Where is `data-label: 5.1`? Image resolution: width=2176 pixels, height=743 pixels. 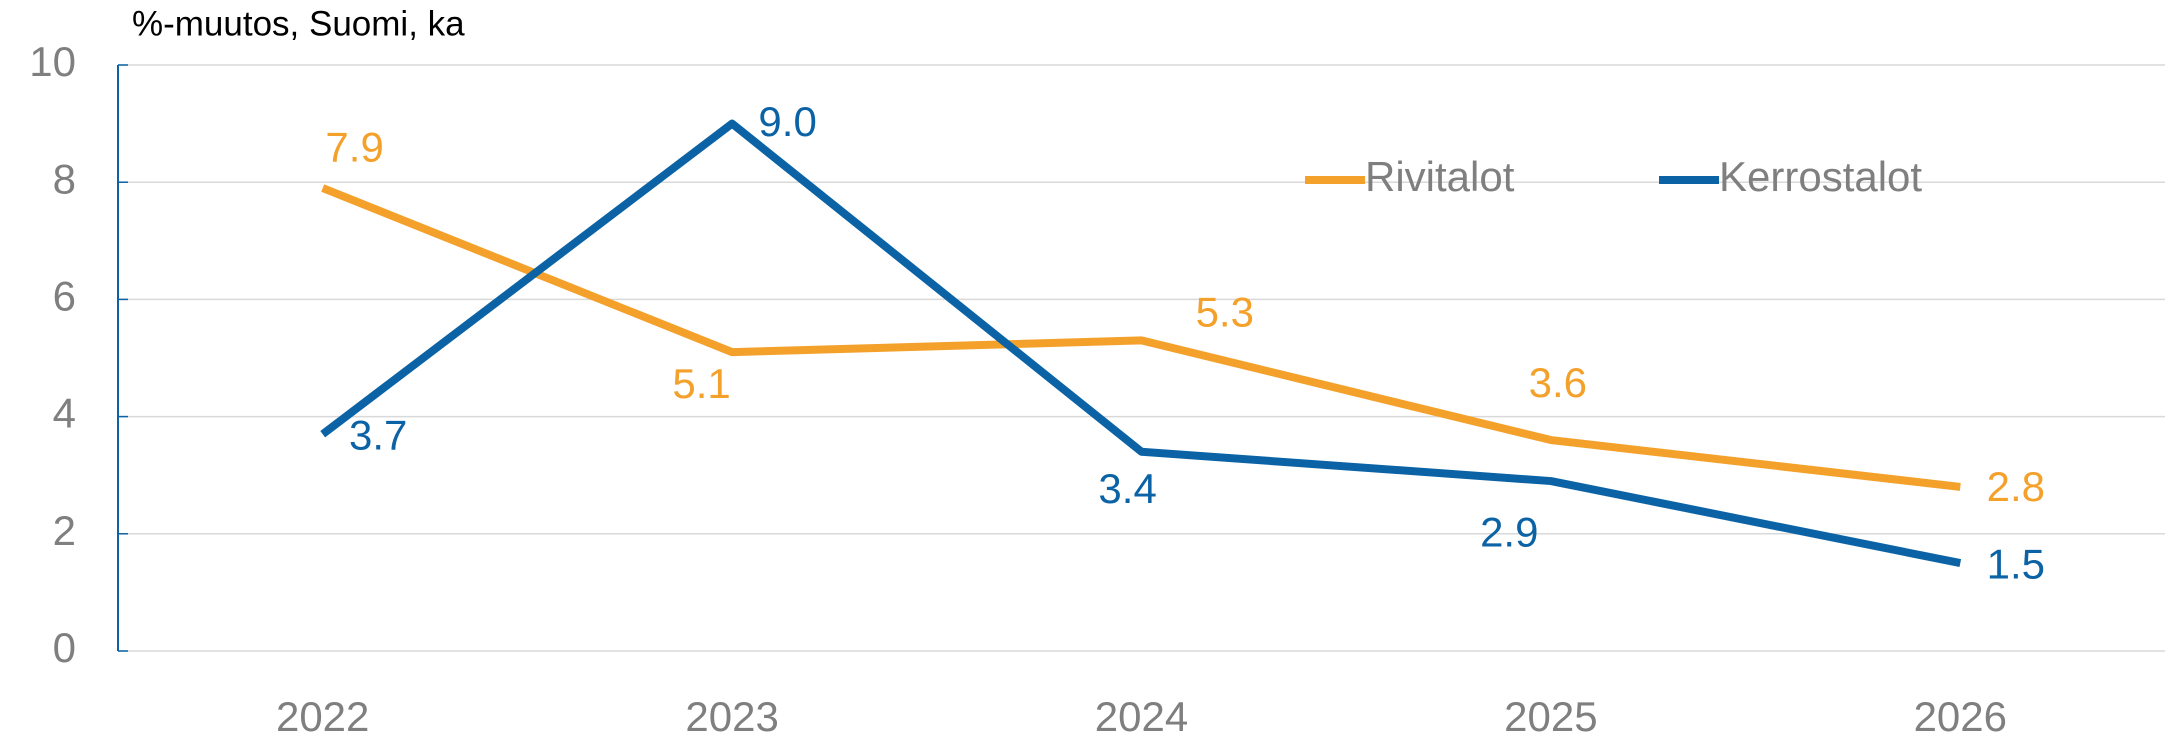 data-label: 5.1 is located at coordinates (701, 383).